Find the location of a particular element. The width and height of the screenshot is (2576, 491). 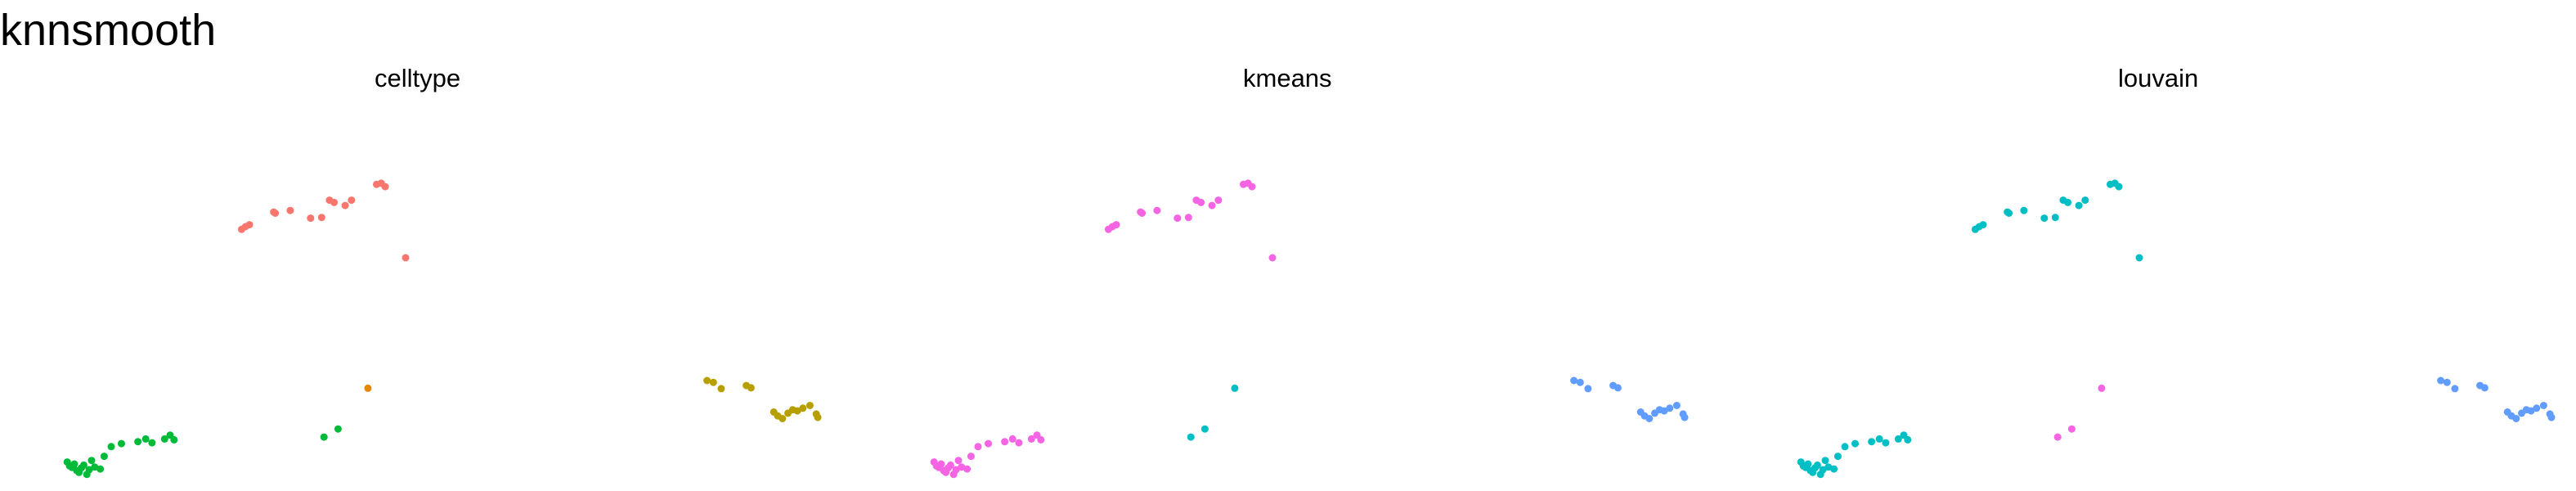

panel-title: kmeans is located at coordinates (1287, 78).